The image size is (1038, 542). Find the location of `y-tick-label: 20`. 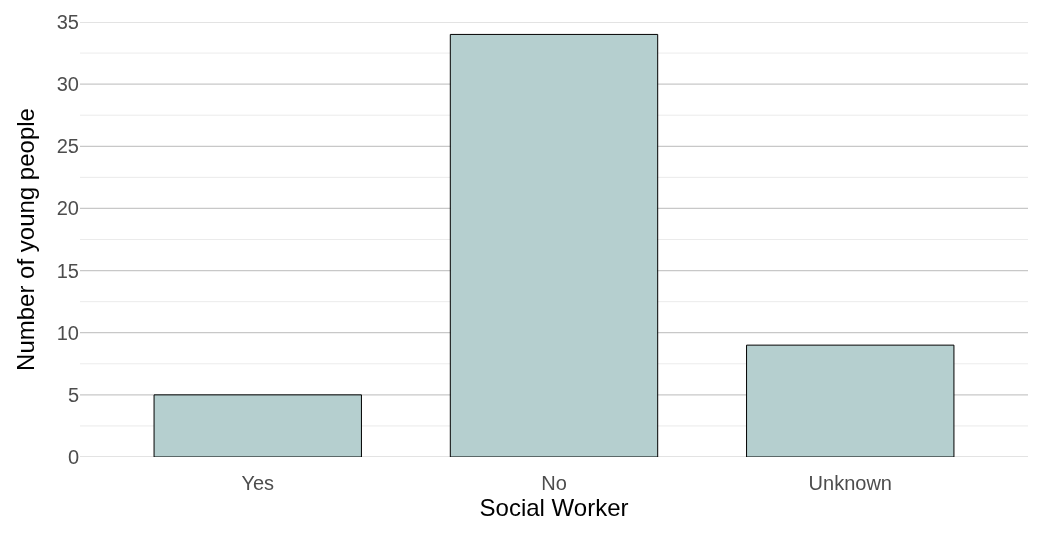

y-tick-label: 20 is located at coordinates (67, 208).